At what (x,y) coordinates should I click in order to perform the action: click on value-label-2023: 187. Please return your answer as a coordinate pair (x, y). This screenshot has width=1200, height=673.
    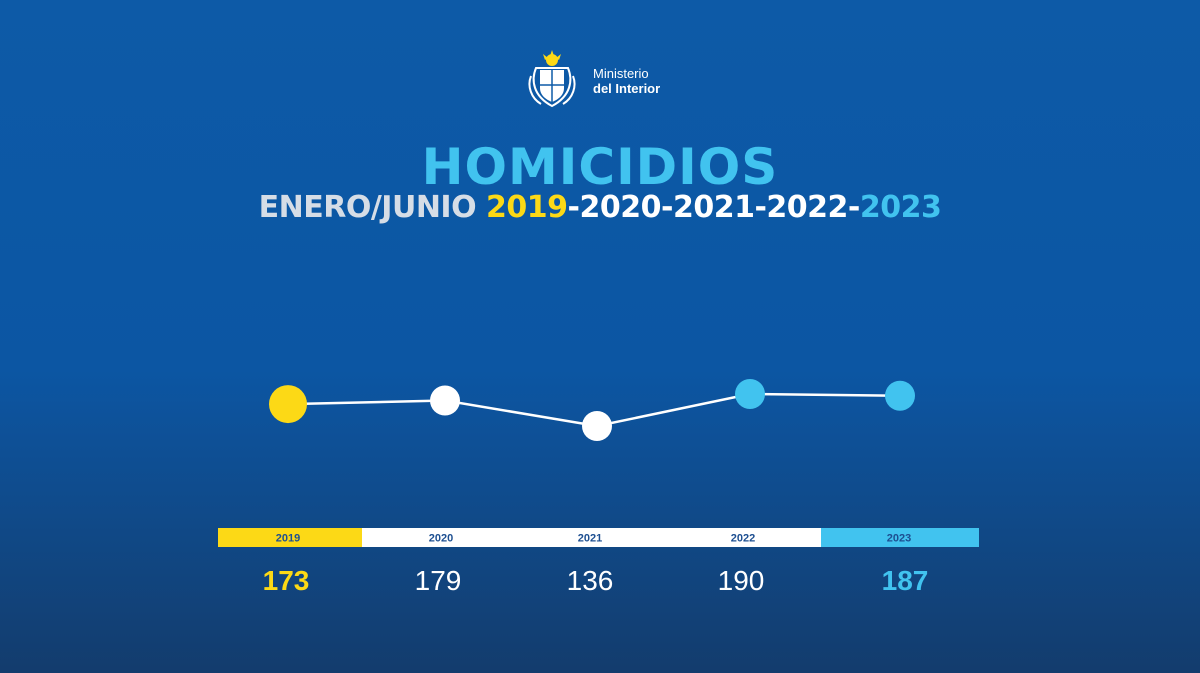
    Looking at the image, I should click on (905, 580).